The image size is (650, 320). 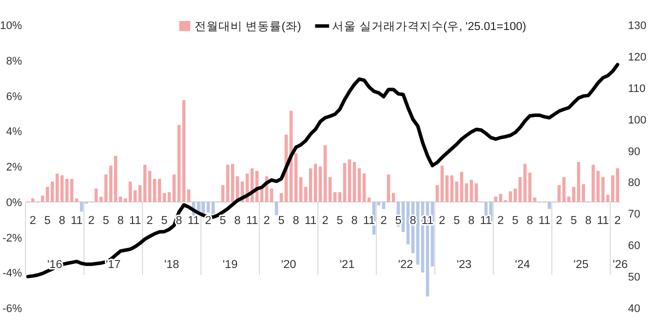 I want to click on y-tick-label: 0%, so click(x=14, y=202).